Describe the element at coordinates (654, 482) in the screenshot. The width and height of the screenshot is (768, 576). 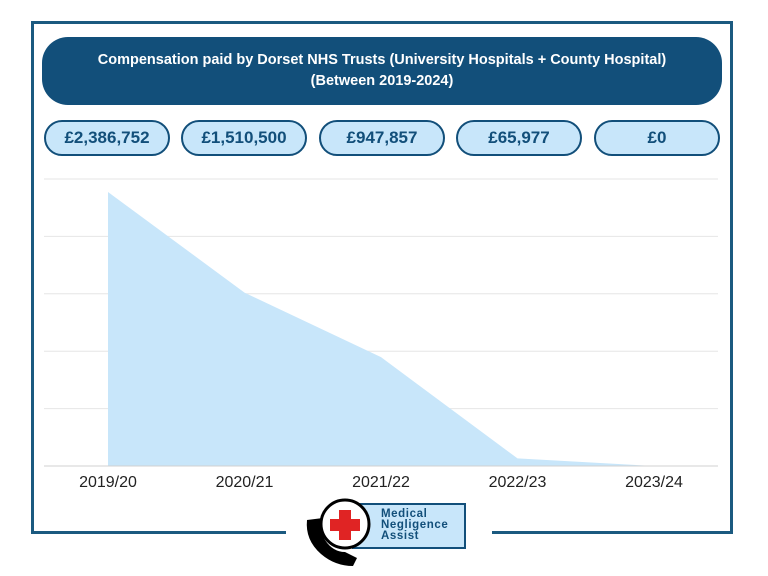
I see `x-tick-label: 2023/24` at that location.